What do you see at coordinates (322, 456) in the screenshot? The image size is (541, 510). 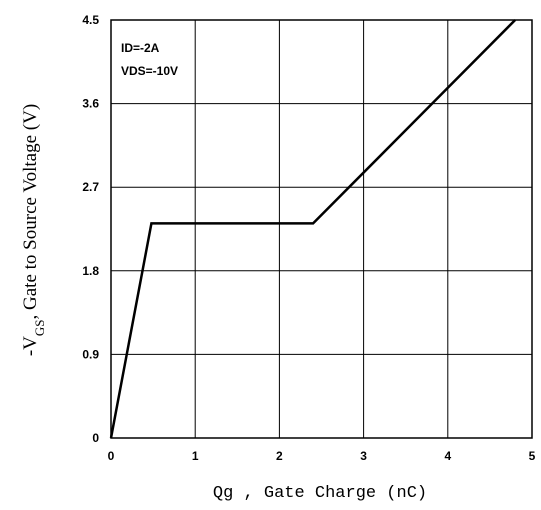 I see `x-tick-labels: 0 1 2 3 4 5` at bounding box center [322, 456].